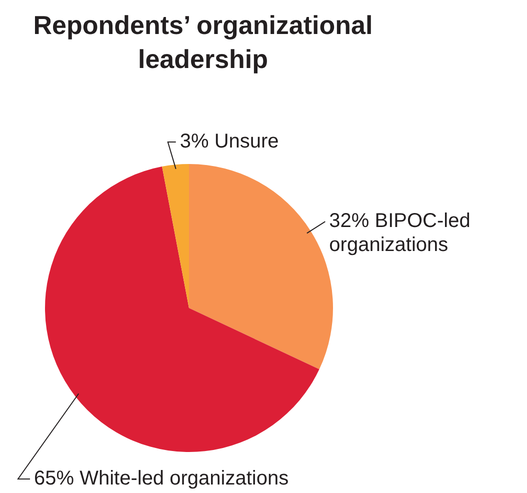 The image size is (527, 493). I want to click on chart-title: Repondents’ organizational leadership, so click(203, 42).